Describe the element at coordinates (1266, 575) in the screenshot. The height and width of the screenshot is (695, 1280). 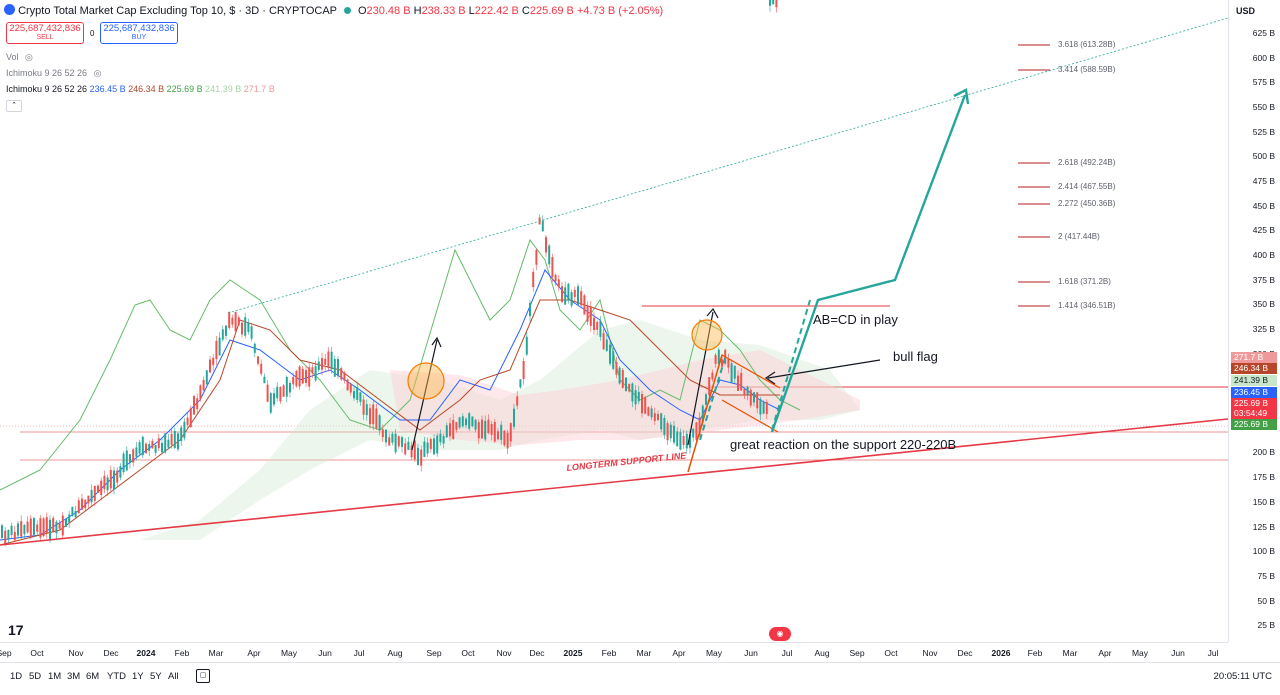
I see `price-tick-label: 75 B` at that location.